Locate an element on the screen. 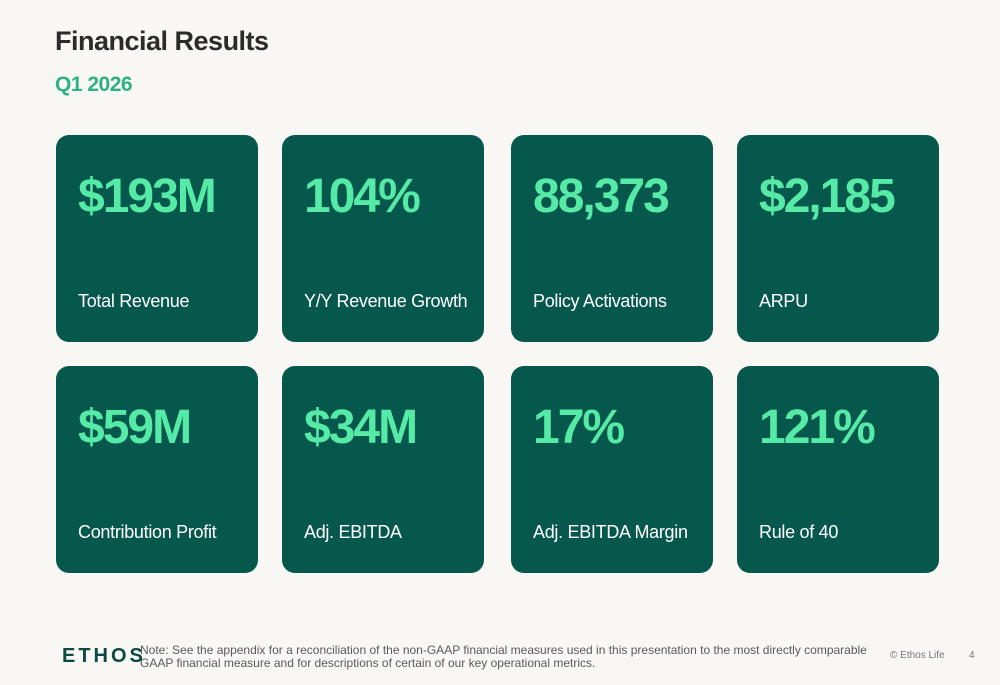 The image size is (1000, 685). metric-card-revenue-growth: 104% Y/Y Revenue Growth is located at coordinates (383, 238).